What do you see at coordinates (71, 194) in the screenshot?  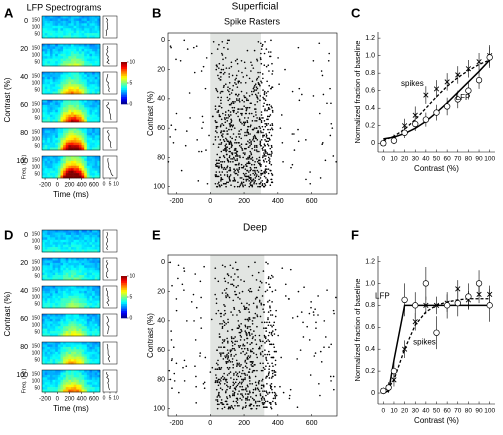 I see `x-axis-label: Time (ms)` at bounding box center [71, 194].